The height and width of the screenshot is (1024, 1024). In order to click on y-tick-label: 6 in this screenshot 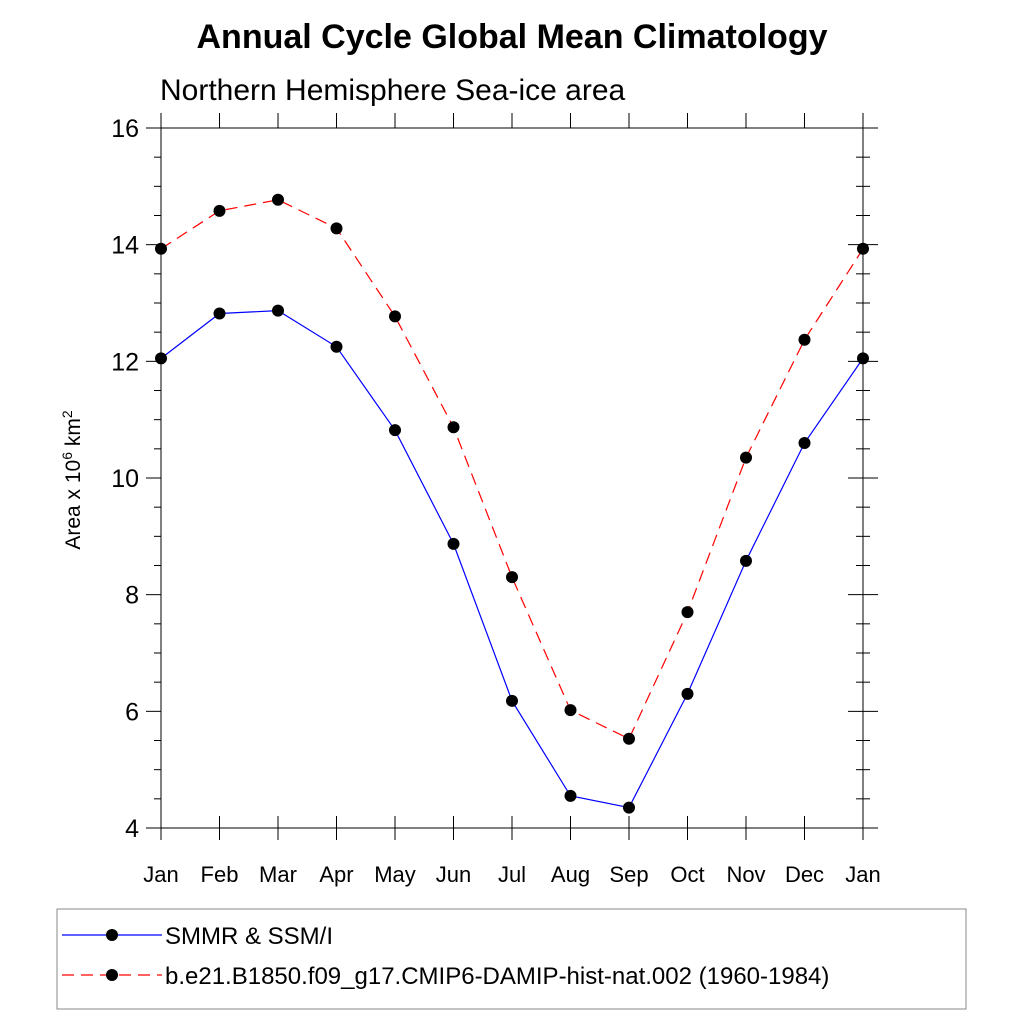, I will do `click(132, 712)`.